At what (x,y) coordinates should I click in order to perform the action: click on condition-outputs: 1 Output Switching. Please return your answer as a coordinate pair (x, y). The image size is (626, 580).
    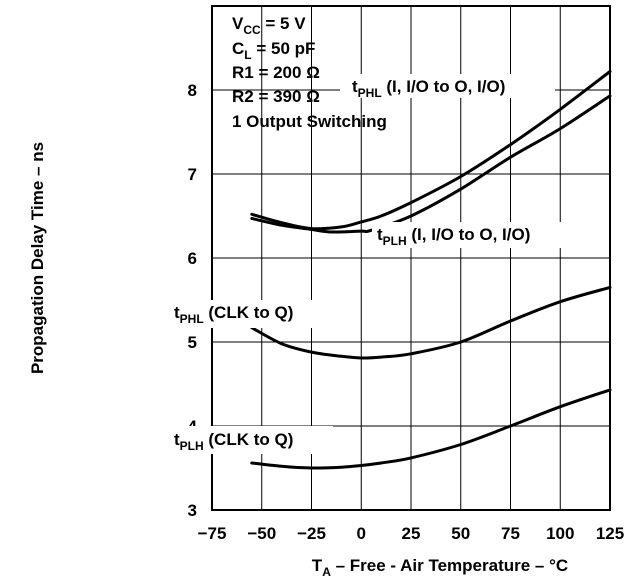
    Looking at the image, I should click on (309, 121).